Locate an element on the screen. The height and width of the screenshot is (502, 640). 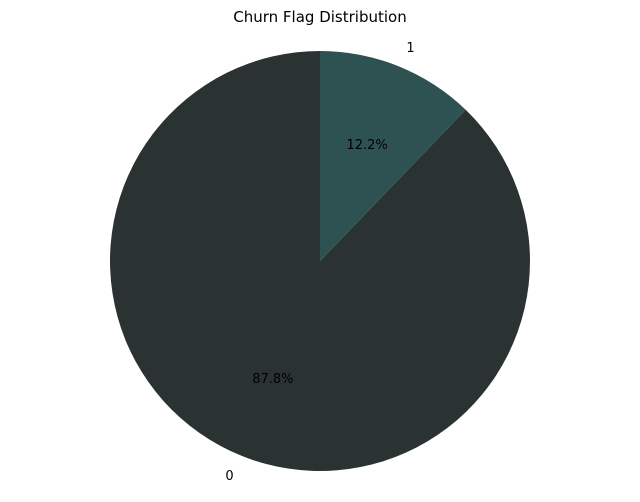
pie-label-1: 1 is located at coordinates (410, 48).